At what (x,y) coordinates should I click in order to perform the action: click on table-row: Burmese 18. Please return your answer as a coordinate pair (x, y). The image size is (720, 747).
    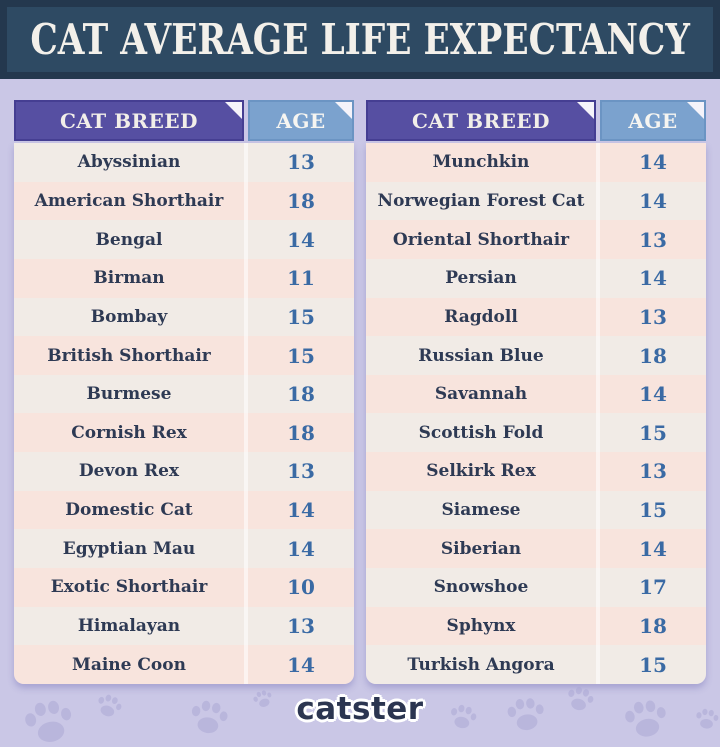
    Looking at the image, I should click on (184, 394).